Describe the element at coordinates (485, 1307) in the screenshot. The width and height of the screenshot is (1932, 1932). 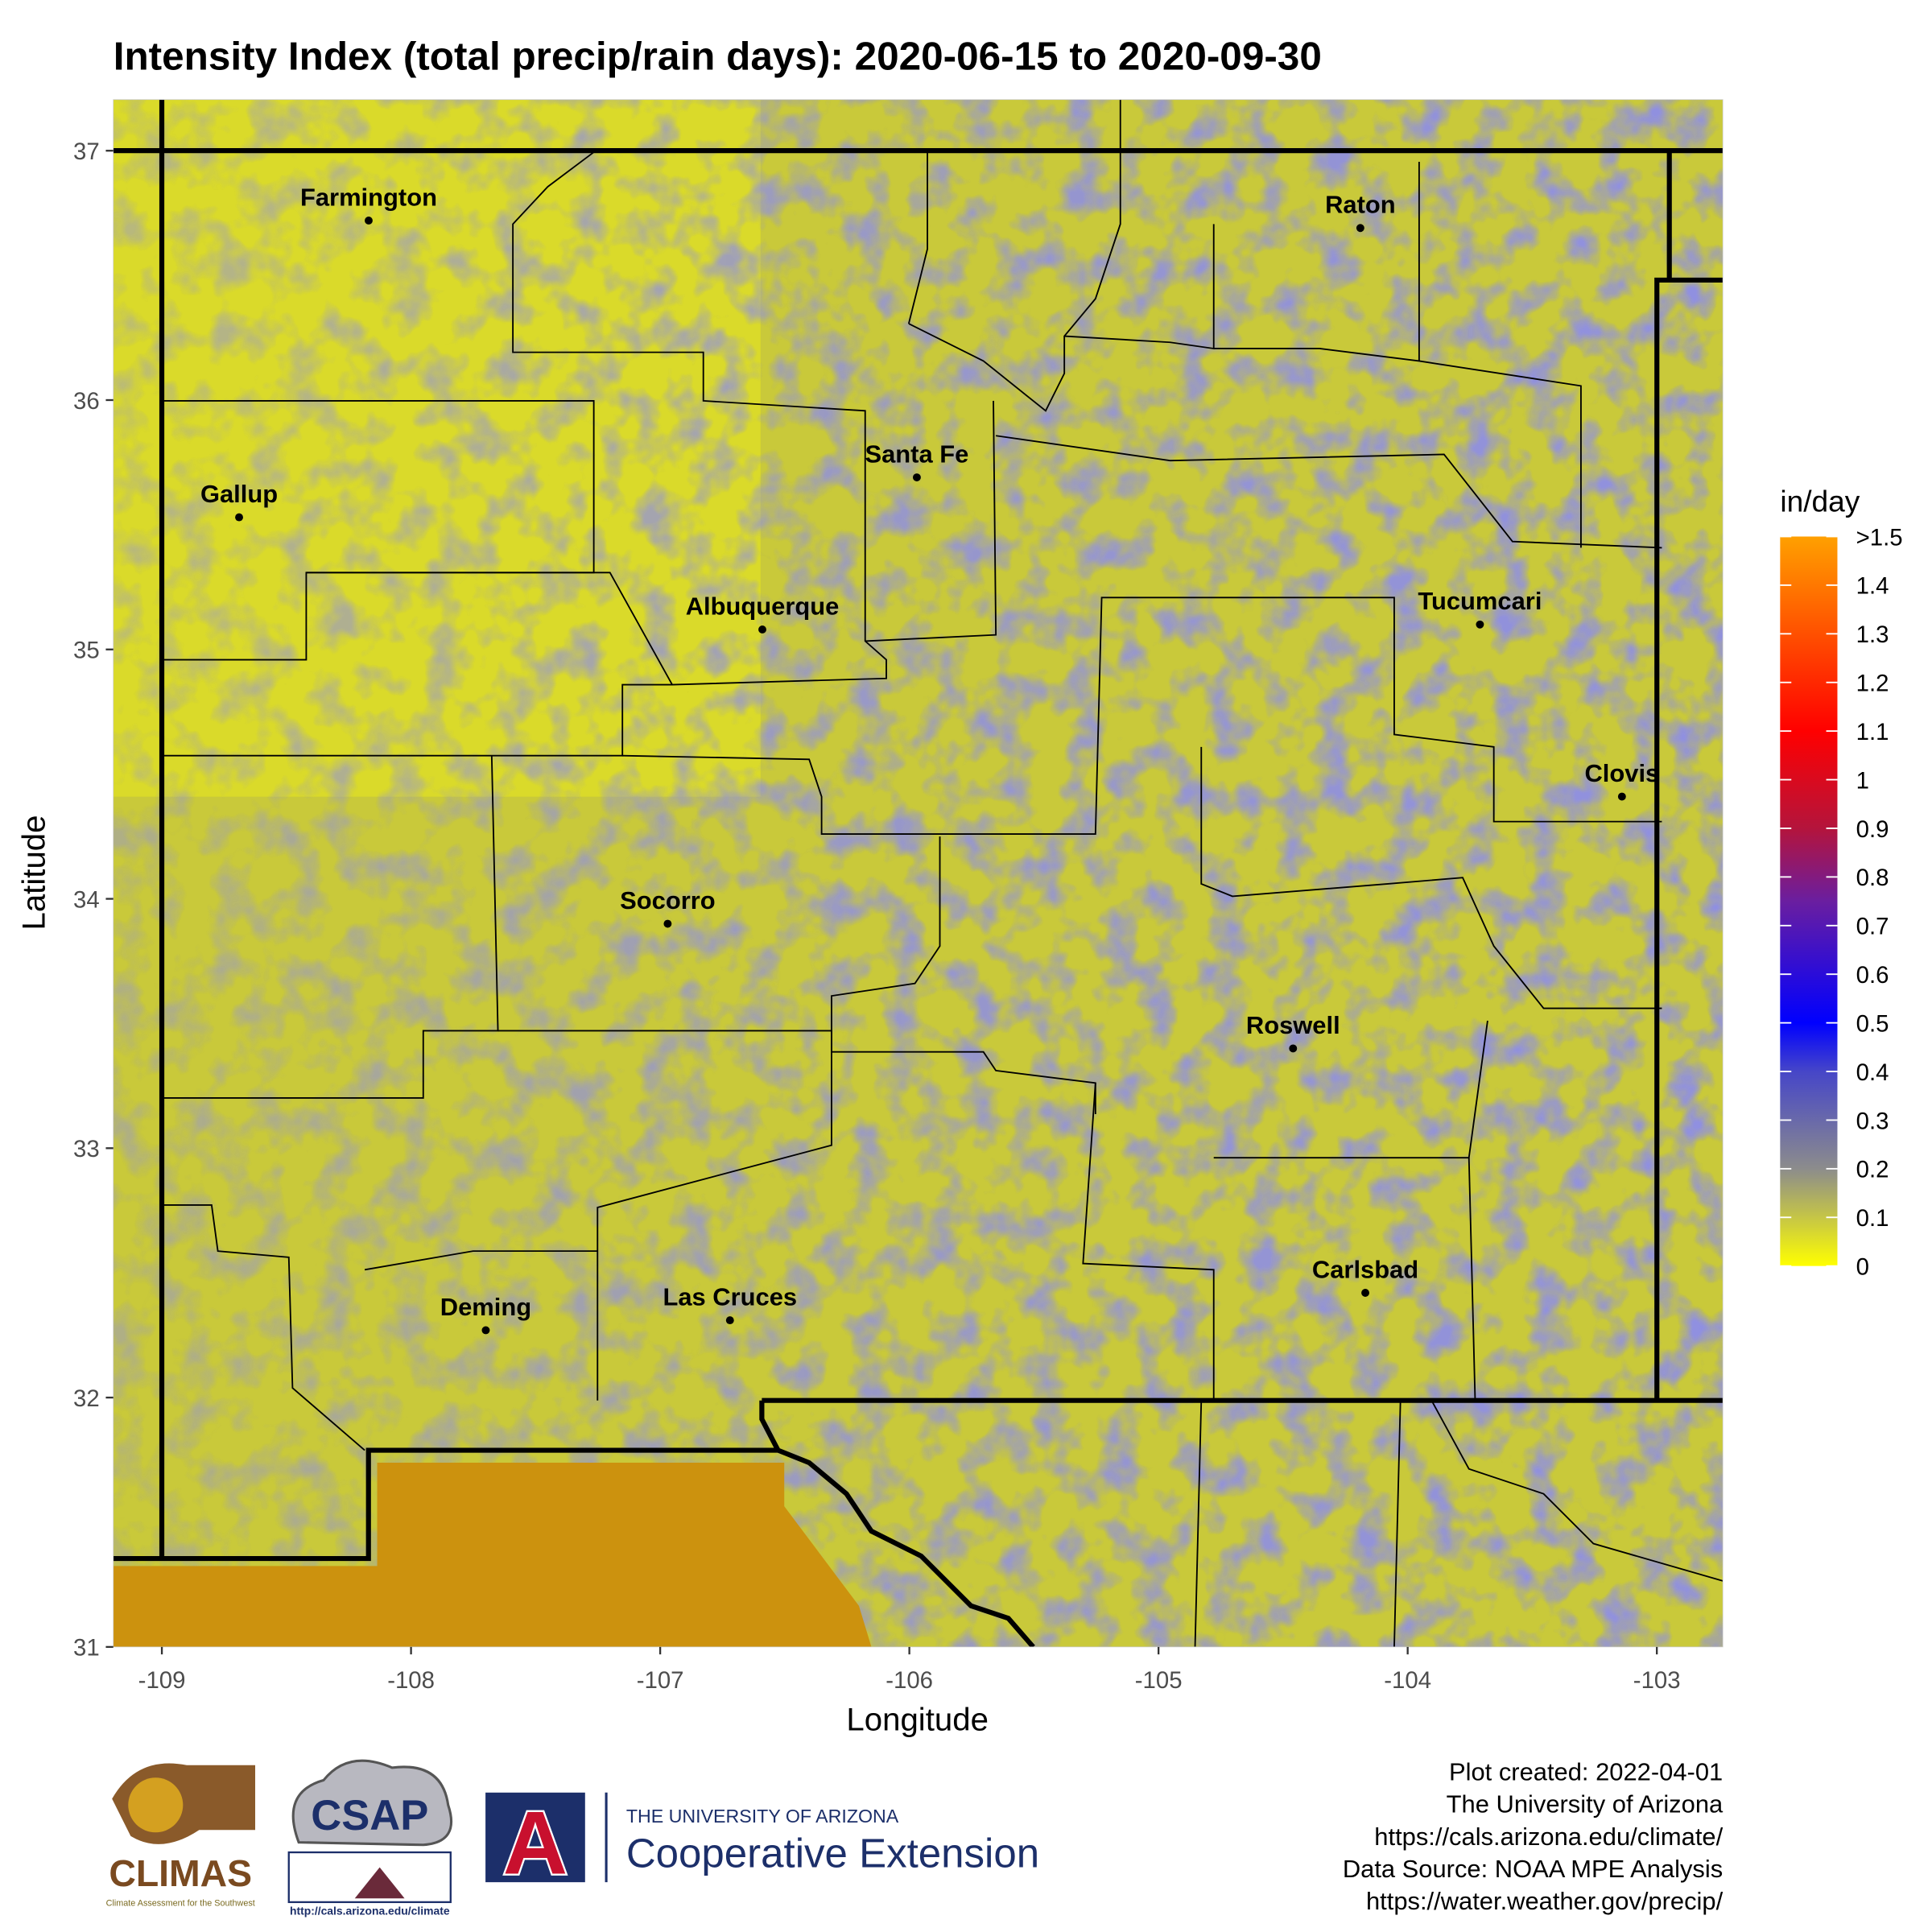
I see `city-label: Deming` at that location.